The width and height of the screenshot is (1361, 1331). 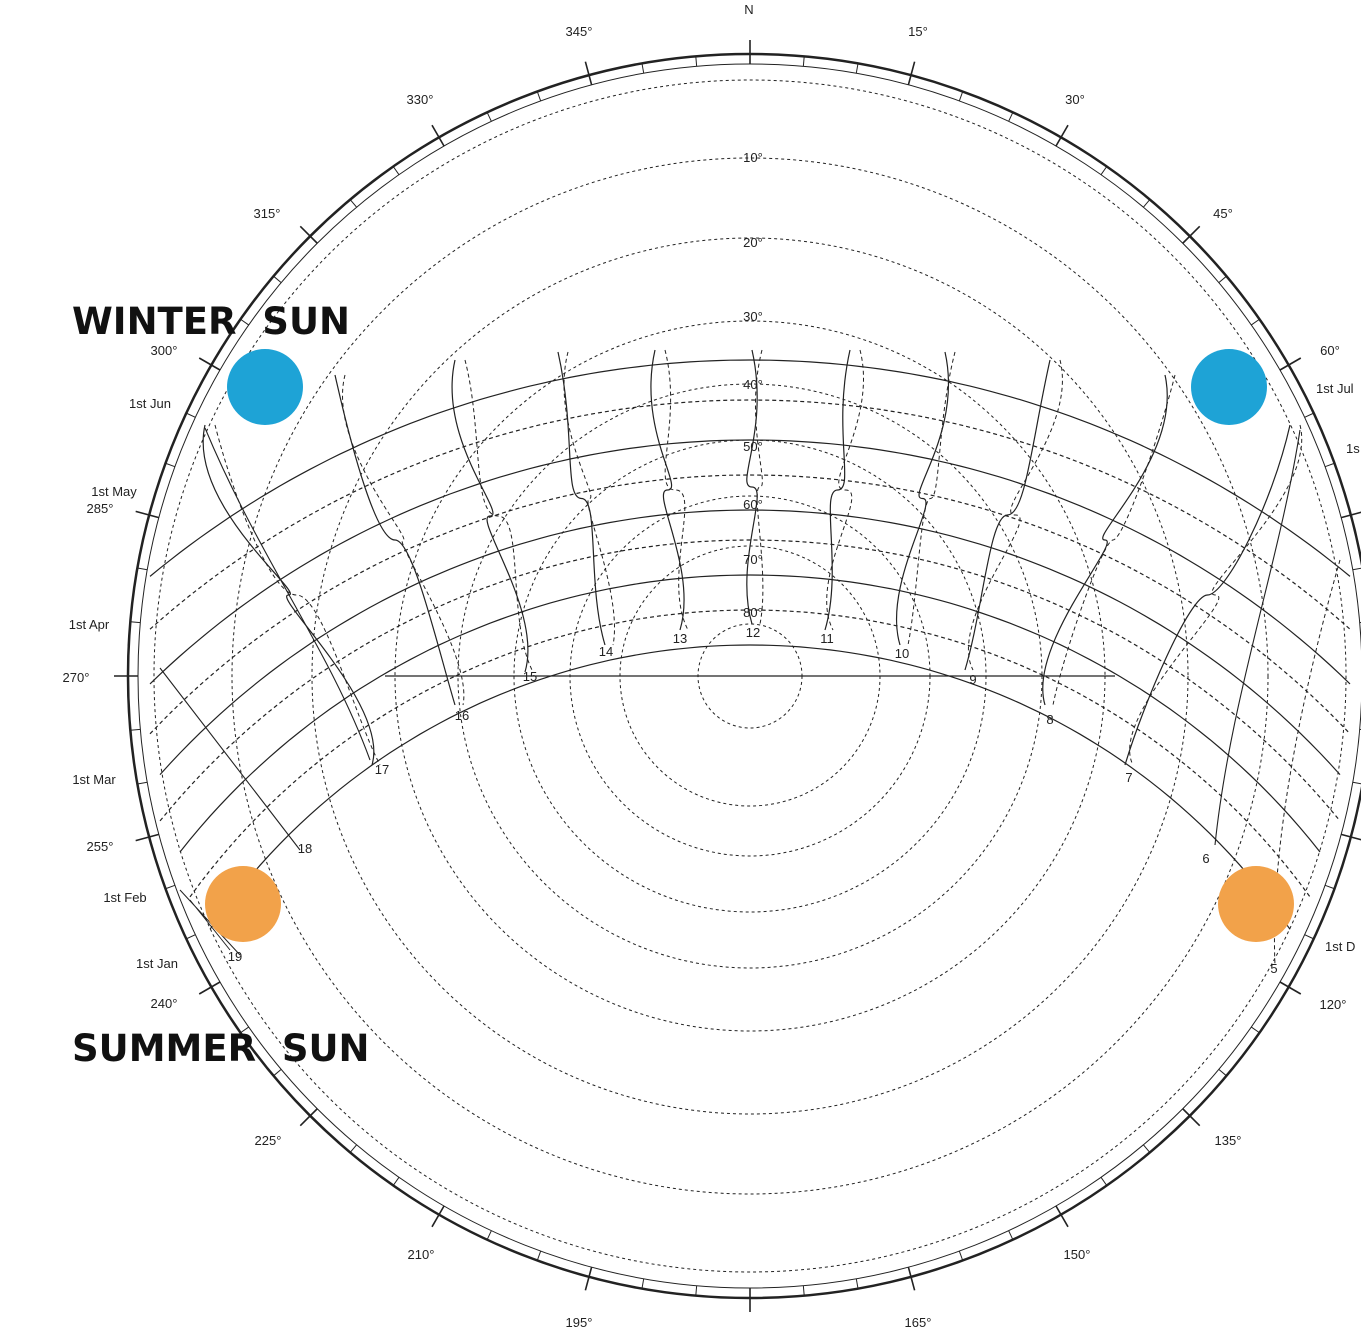 What do you see at coordinates (221, 1048) in the screenshot?
I see `summer-sun-label: SUMMER SUN` at bounding box center [221, 1048].